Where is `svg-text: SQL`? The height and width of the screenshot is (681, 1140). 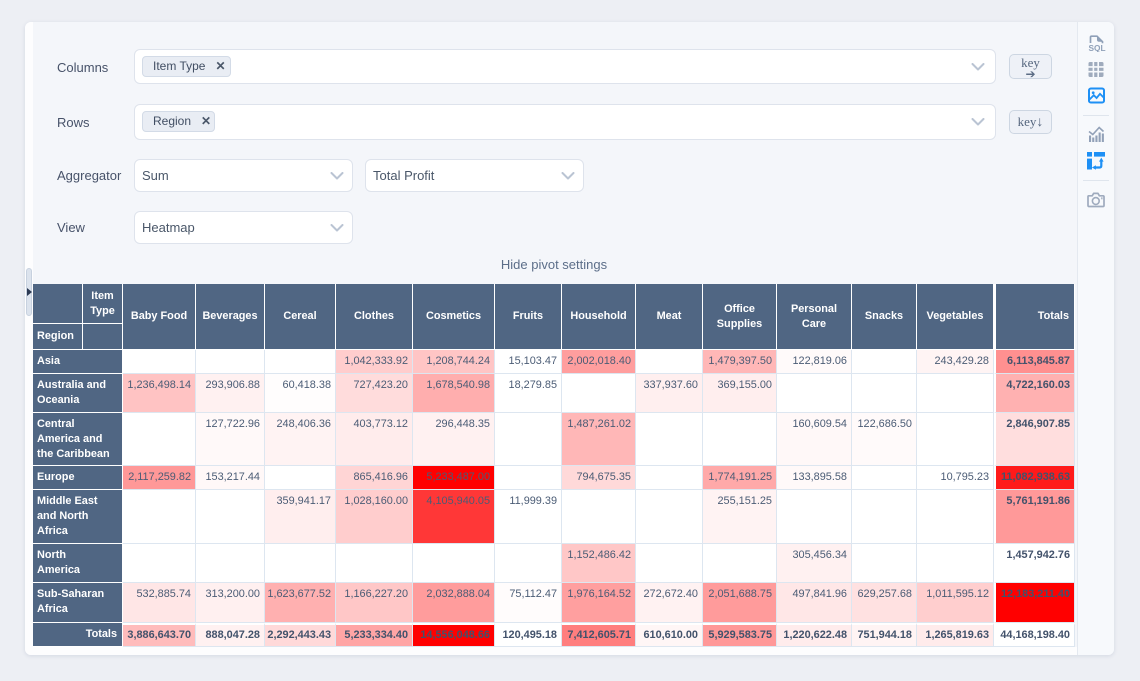 svg-text: SQL is located at coordinates (1096, 47).